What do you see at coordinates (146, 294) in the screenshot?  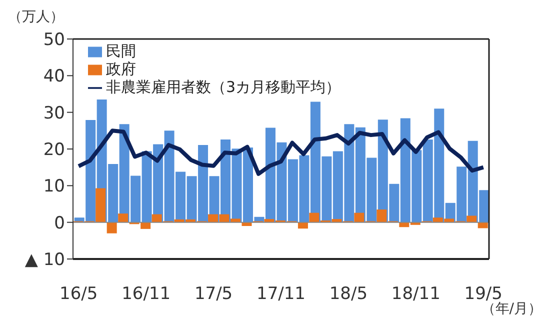 I see `x-tick-label: 16/11` at bounding box center [146, 294].